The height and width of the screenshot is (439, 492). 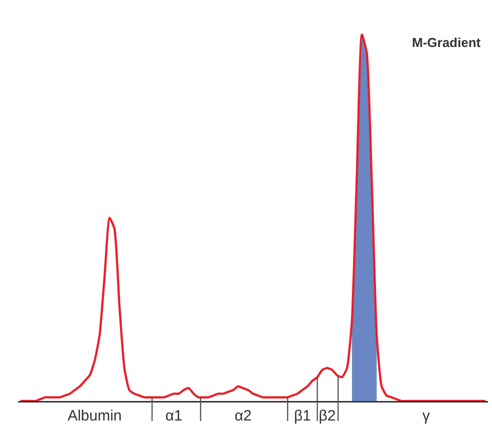 I want to click on x-tick-label: β1, so click(x=302, y=416).